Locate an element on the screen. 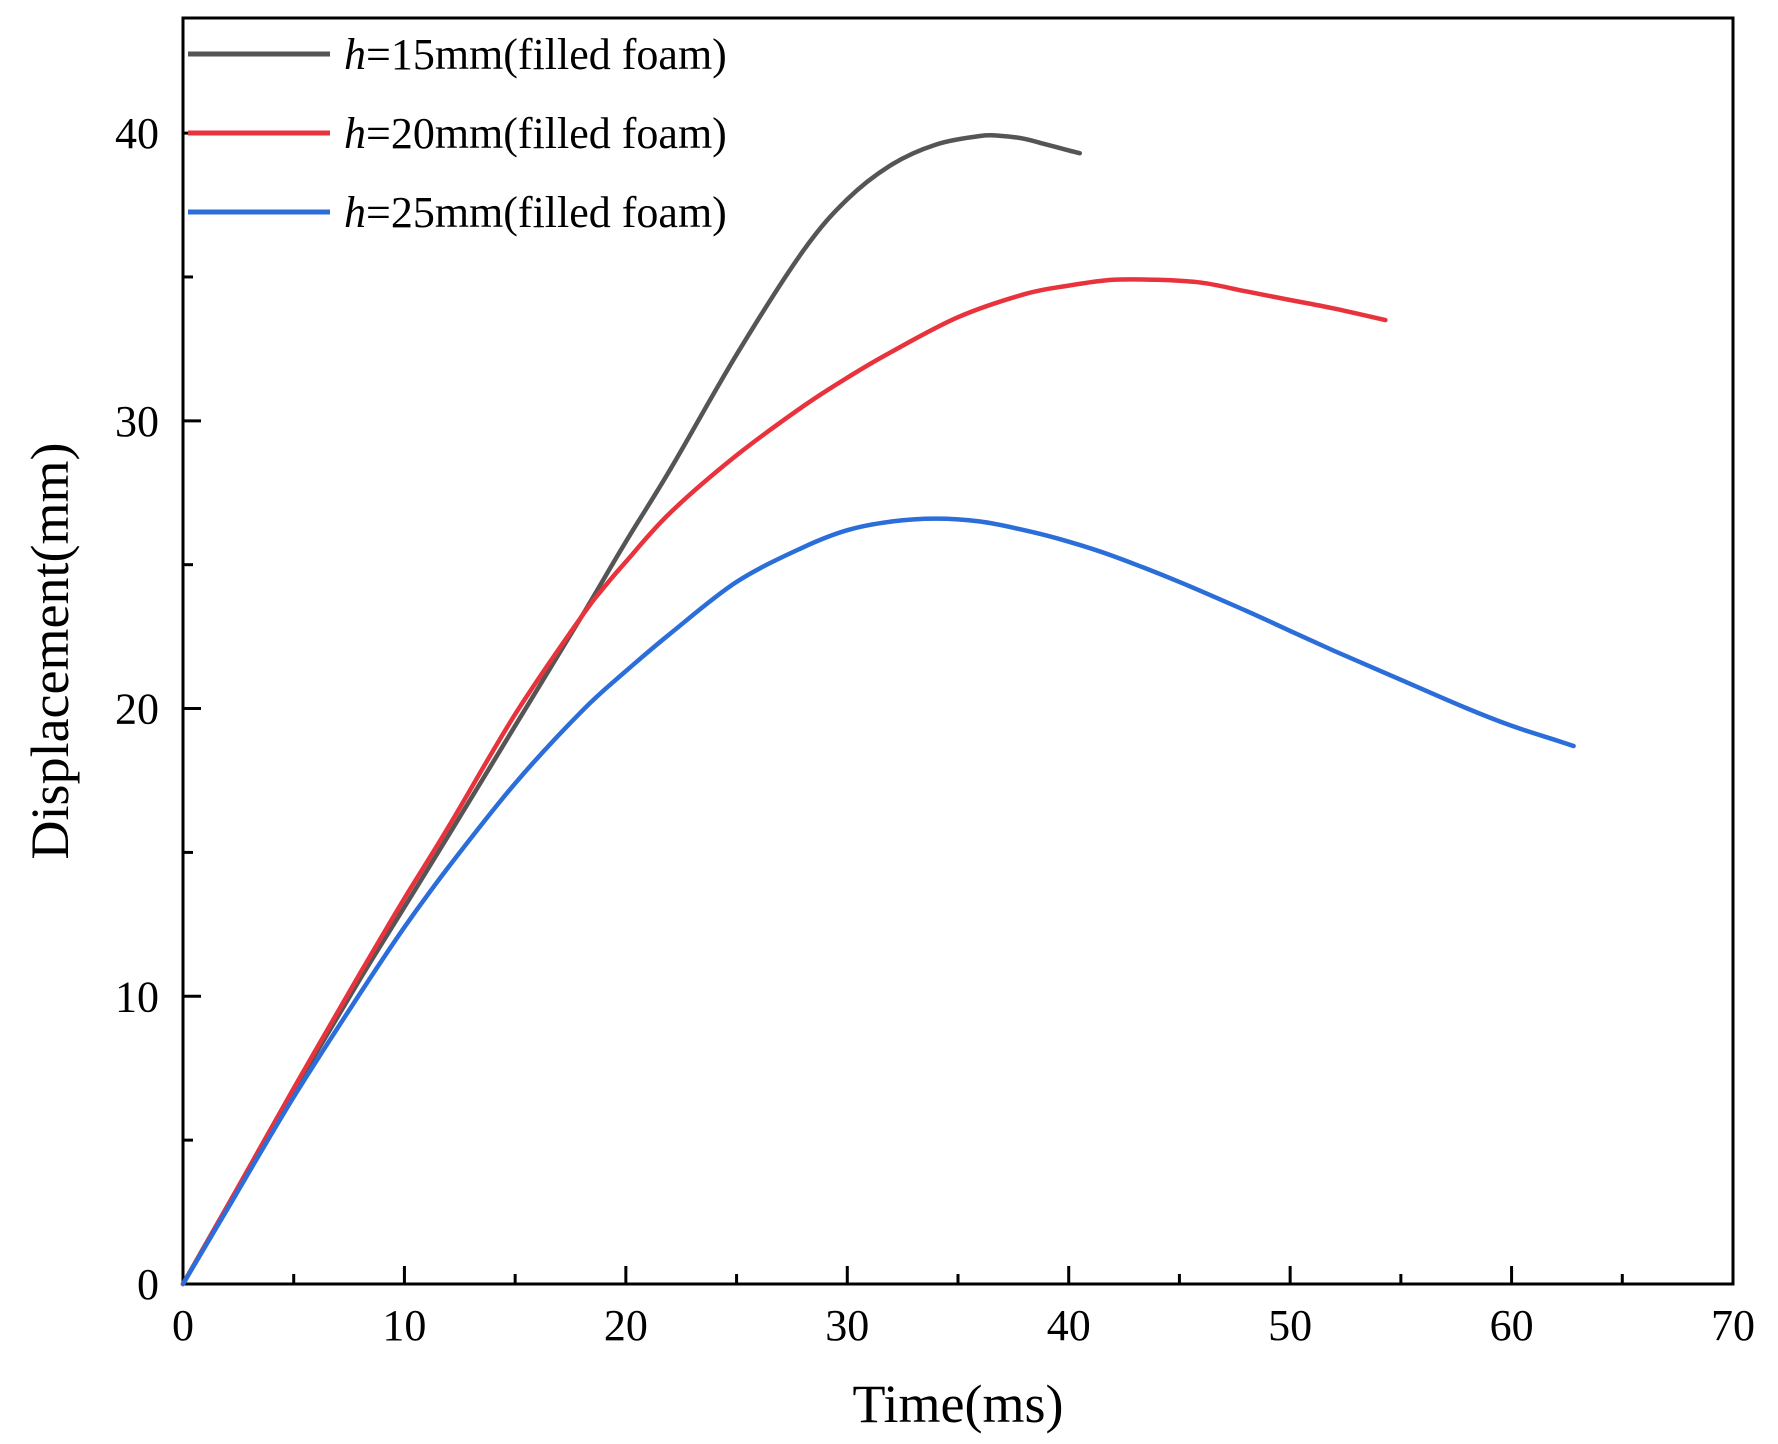 This screenshot has height=1444, width=1778. y-tick-label: 10 is located at coordinates (137, 996).